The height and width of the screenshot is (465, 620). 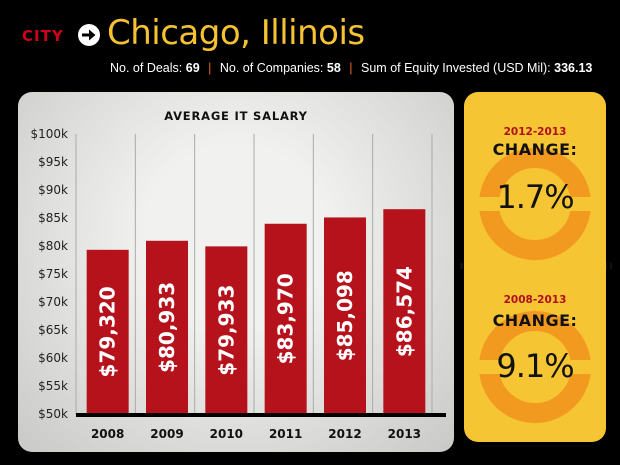 I want to click on x-tick-label: 2010, so click(x=226, y=434).